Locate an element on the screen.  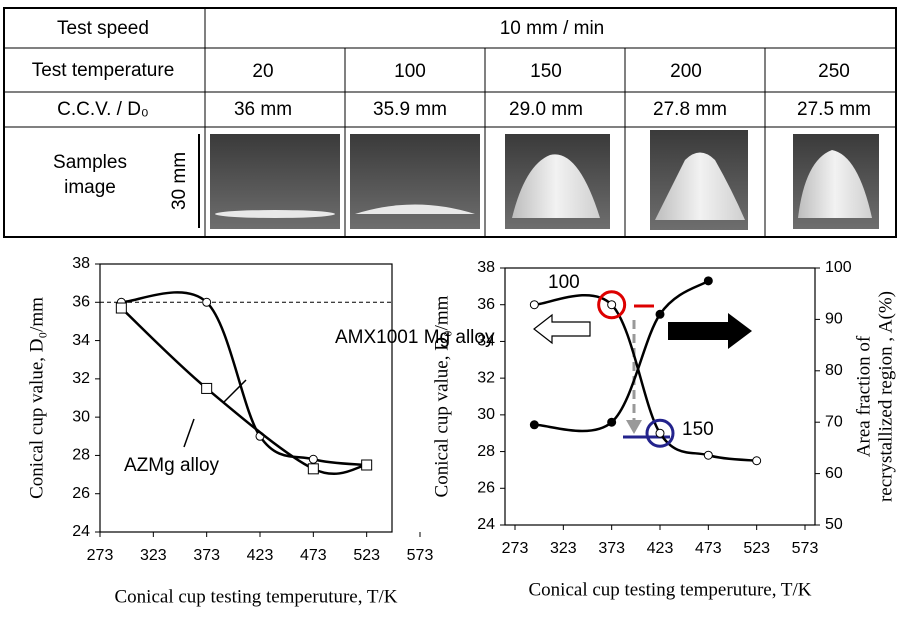
annotation: AMX1001 Mg alloy is located at coordinates (415, 337).